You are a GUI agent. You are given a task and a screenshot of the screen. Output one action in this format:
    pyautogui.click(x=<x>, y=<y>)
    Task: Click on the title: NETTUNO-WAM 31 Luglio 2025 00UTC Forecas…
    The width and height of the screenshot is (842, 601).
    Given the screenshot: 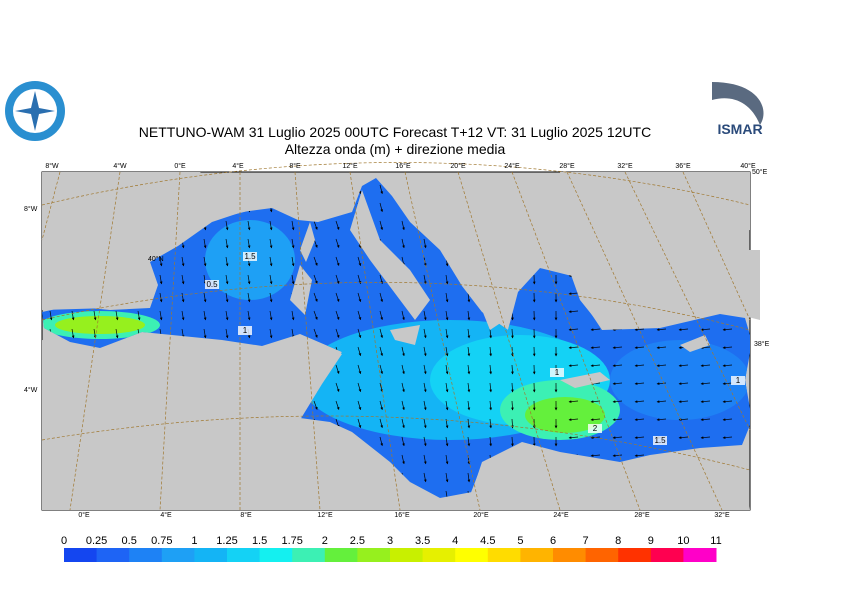 What is the action you would take?
    pyautogui.click(x=395, y=132)
    